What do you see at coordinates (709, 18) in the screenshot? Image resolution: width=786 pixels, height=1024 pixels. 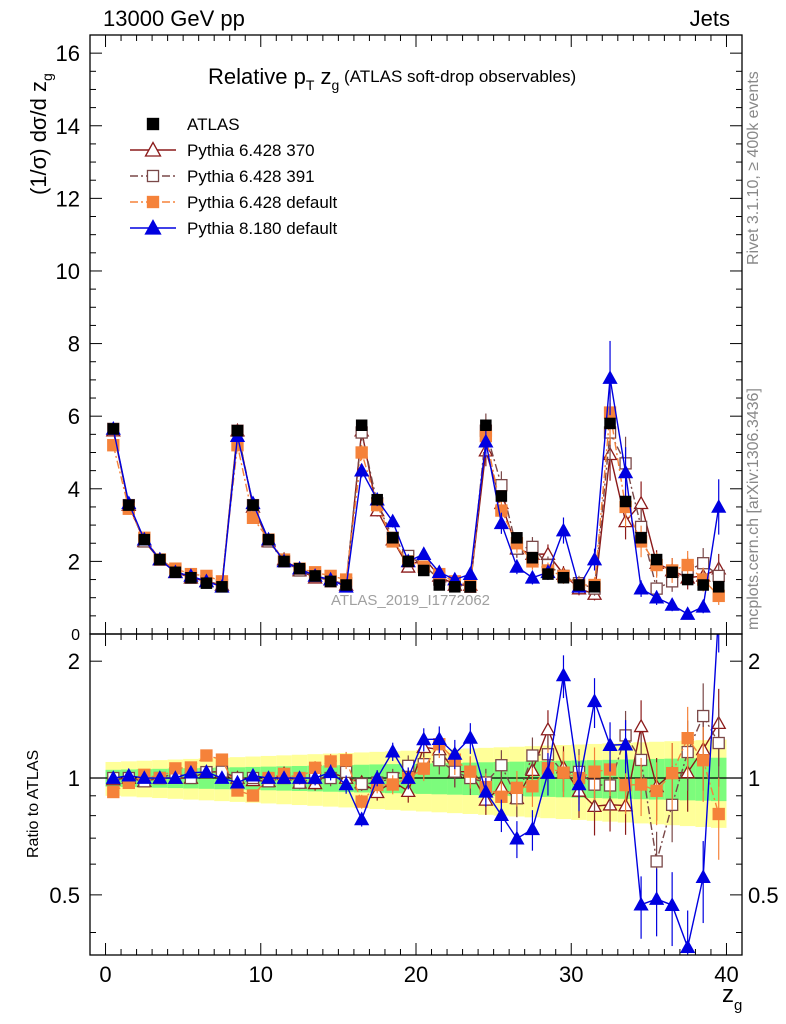 I see `header-process: Jets` at bounding box center [709, 18].